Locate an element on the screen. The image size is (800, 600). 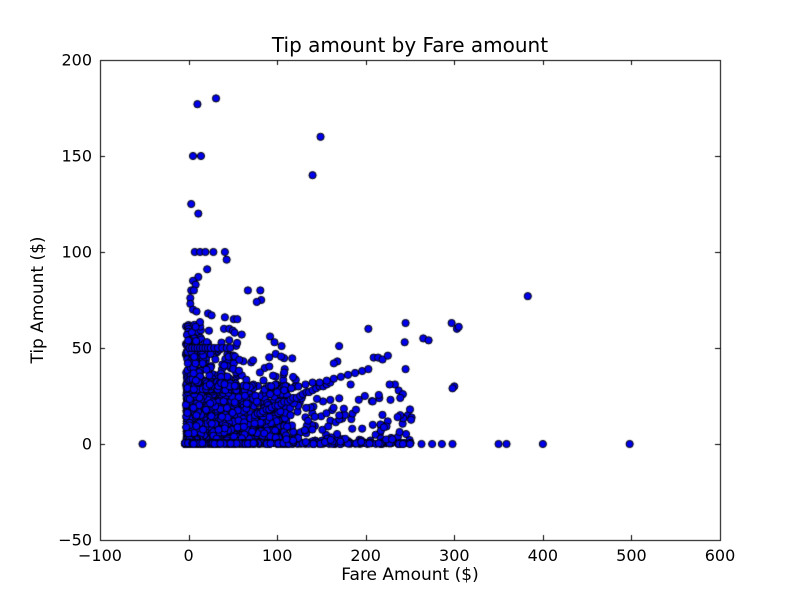
x-tick-label: 0 is located at coordinates (188, 555).